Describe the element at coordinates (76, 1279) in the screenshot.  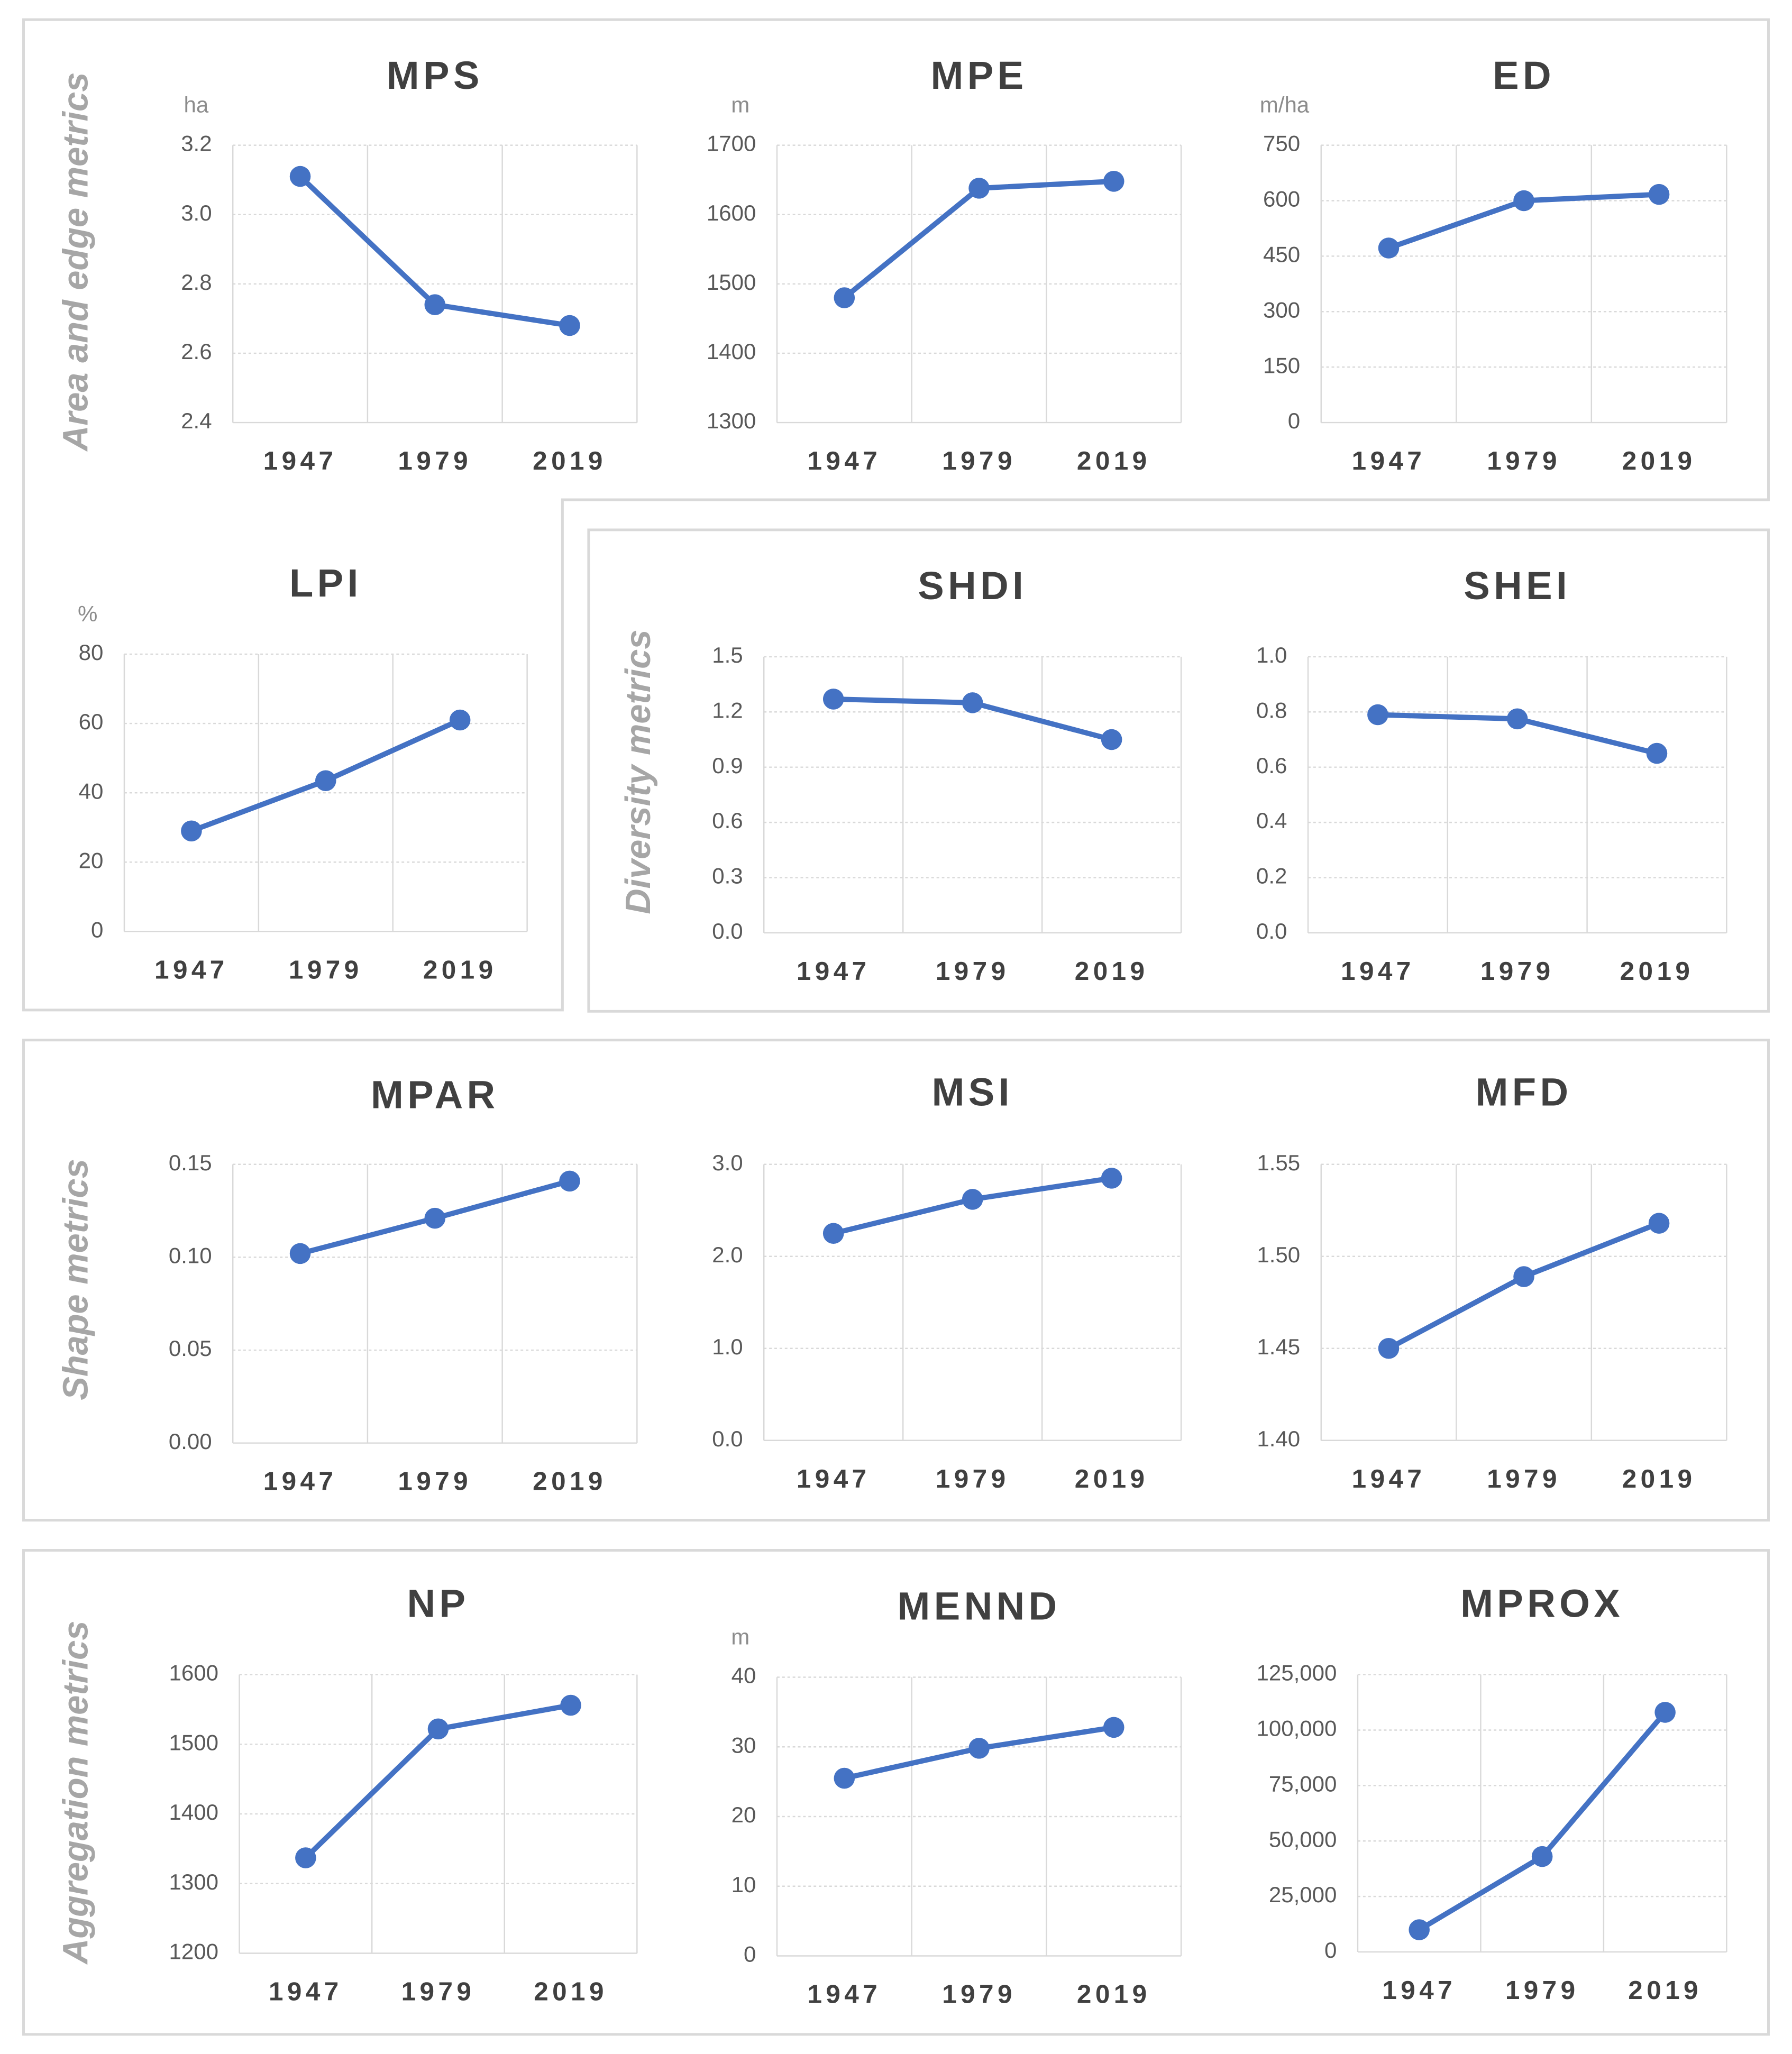
I see `group-label: Shape metrics` at that location.